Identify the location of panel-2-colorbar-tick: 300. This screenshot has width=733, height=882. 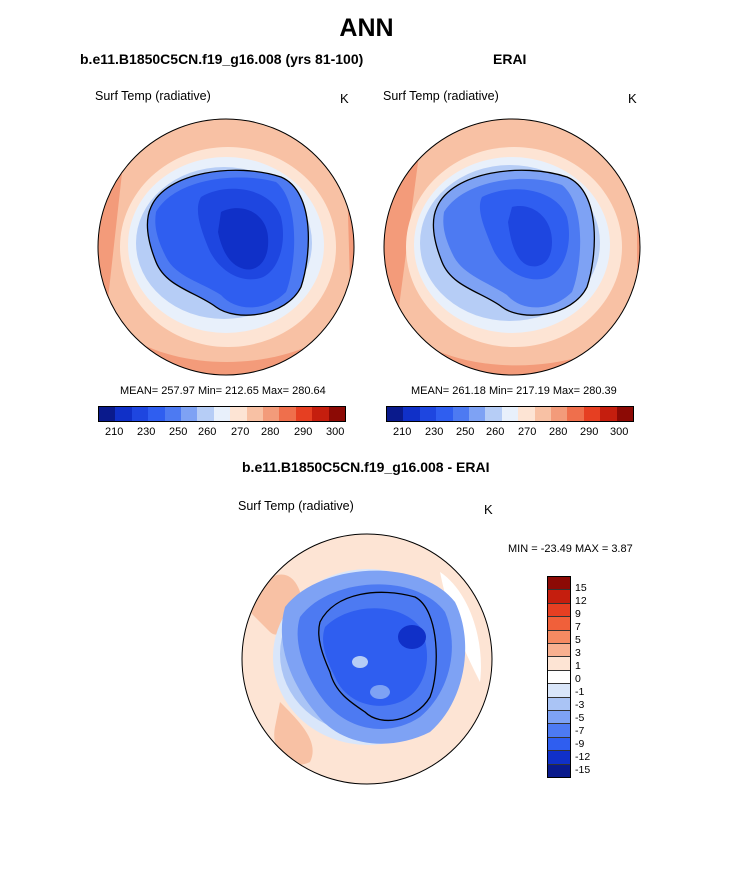
(619, 432).